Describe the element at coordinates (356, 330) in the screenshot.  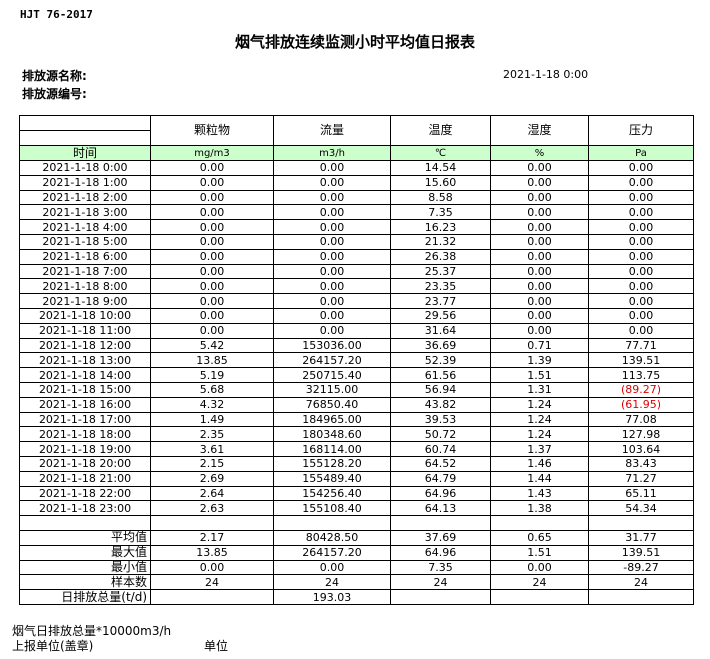
I see `table-row: 2021-1-18 11:00 0.00 0.00 31.64 0.00 0.00` at that location.